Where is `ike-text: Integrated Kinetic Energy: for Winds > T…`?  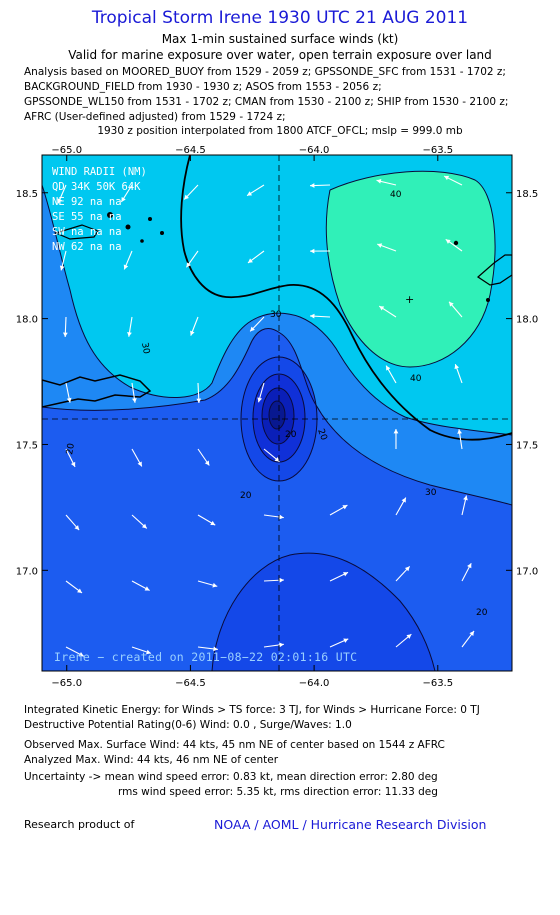
ike-text: Integrated Kinetic Energy: for Winds > T… is located at coordinates (252, 710).